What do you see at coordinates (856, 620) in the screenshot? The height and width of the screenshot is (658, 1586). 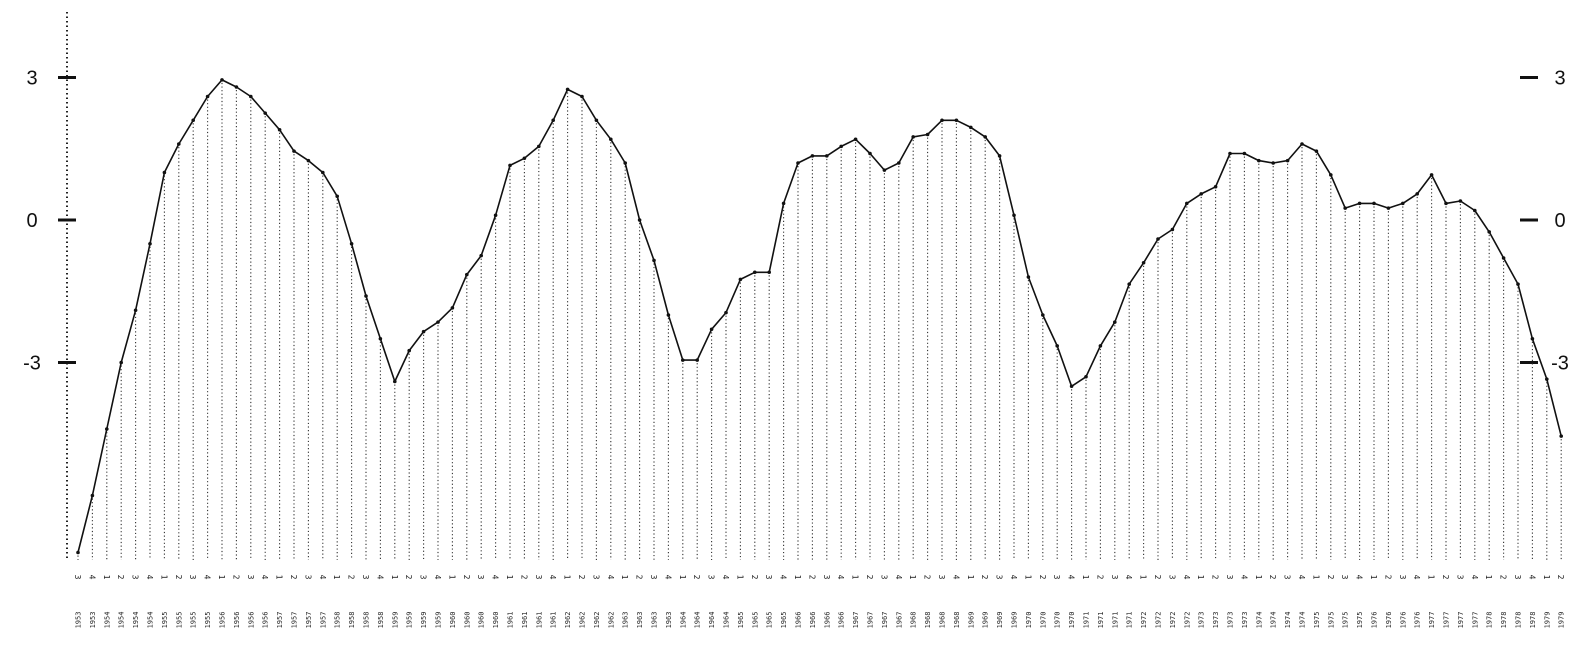 I see `year-label: 1967` at bounding box center [856, 620].